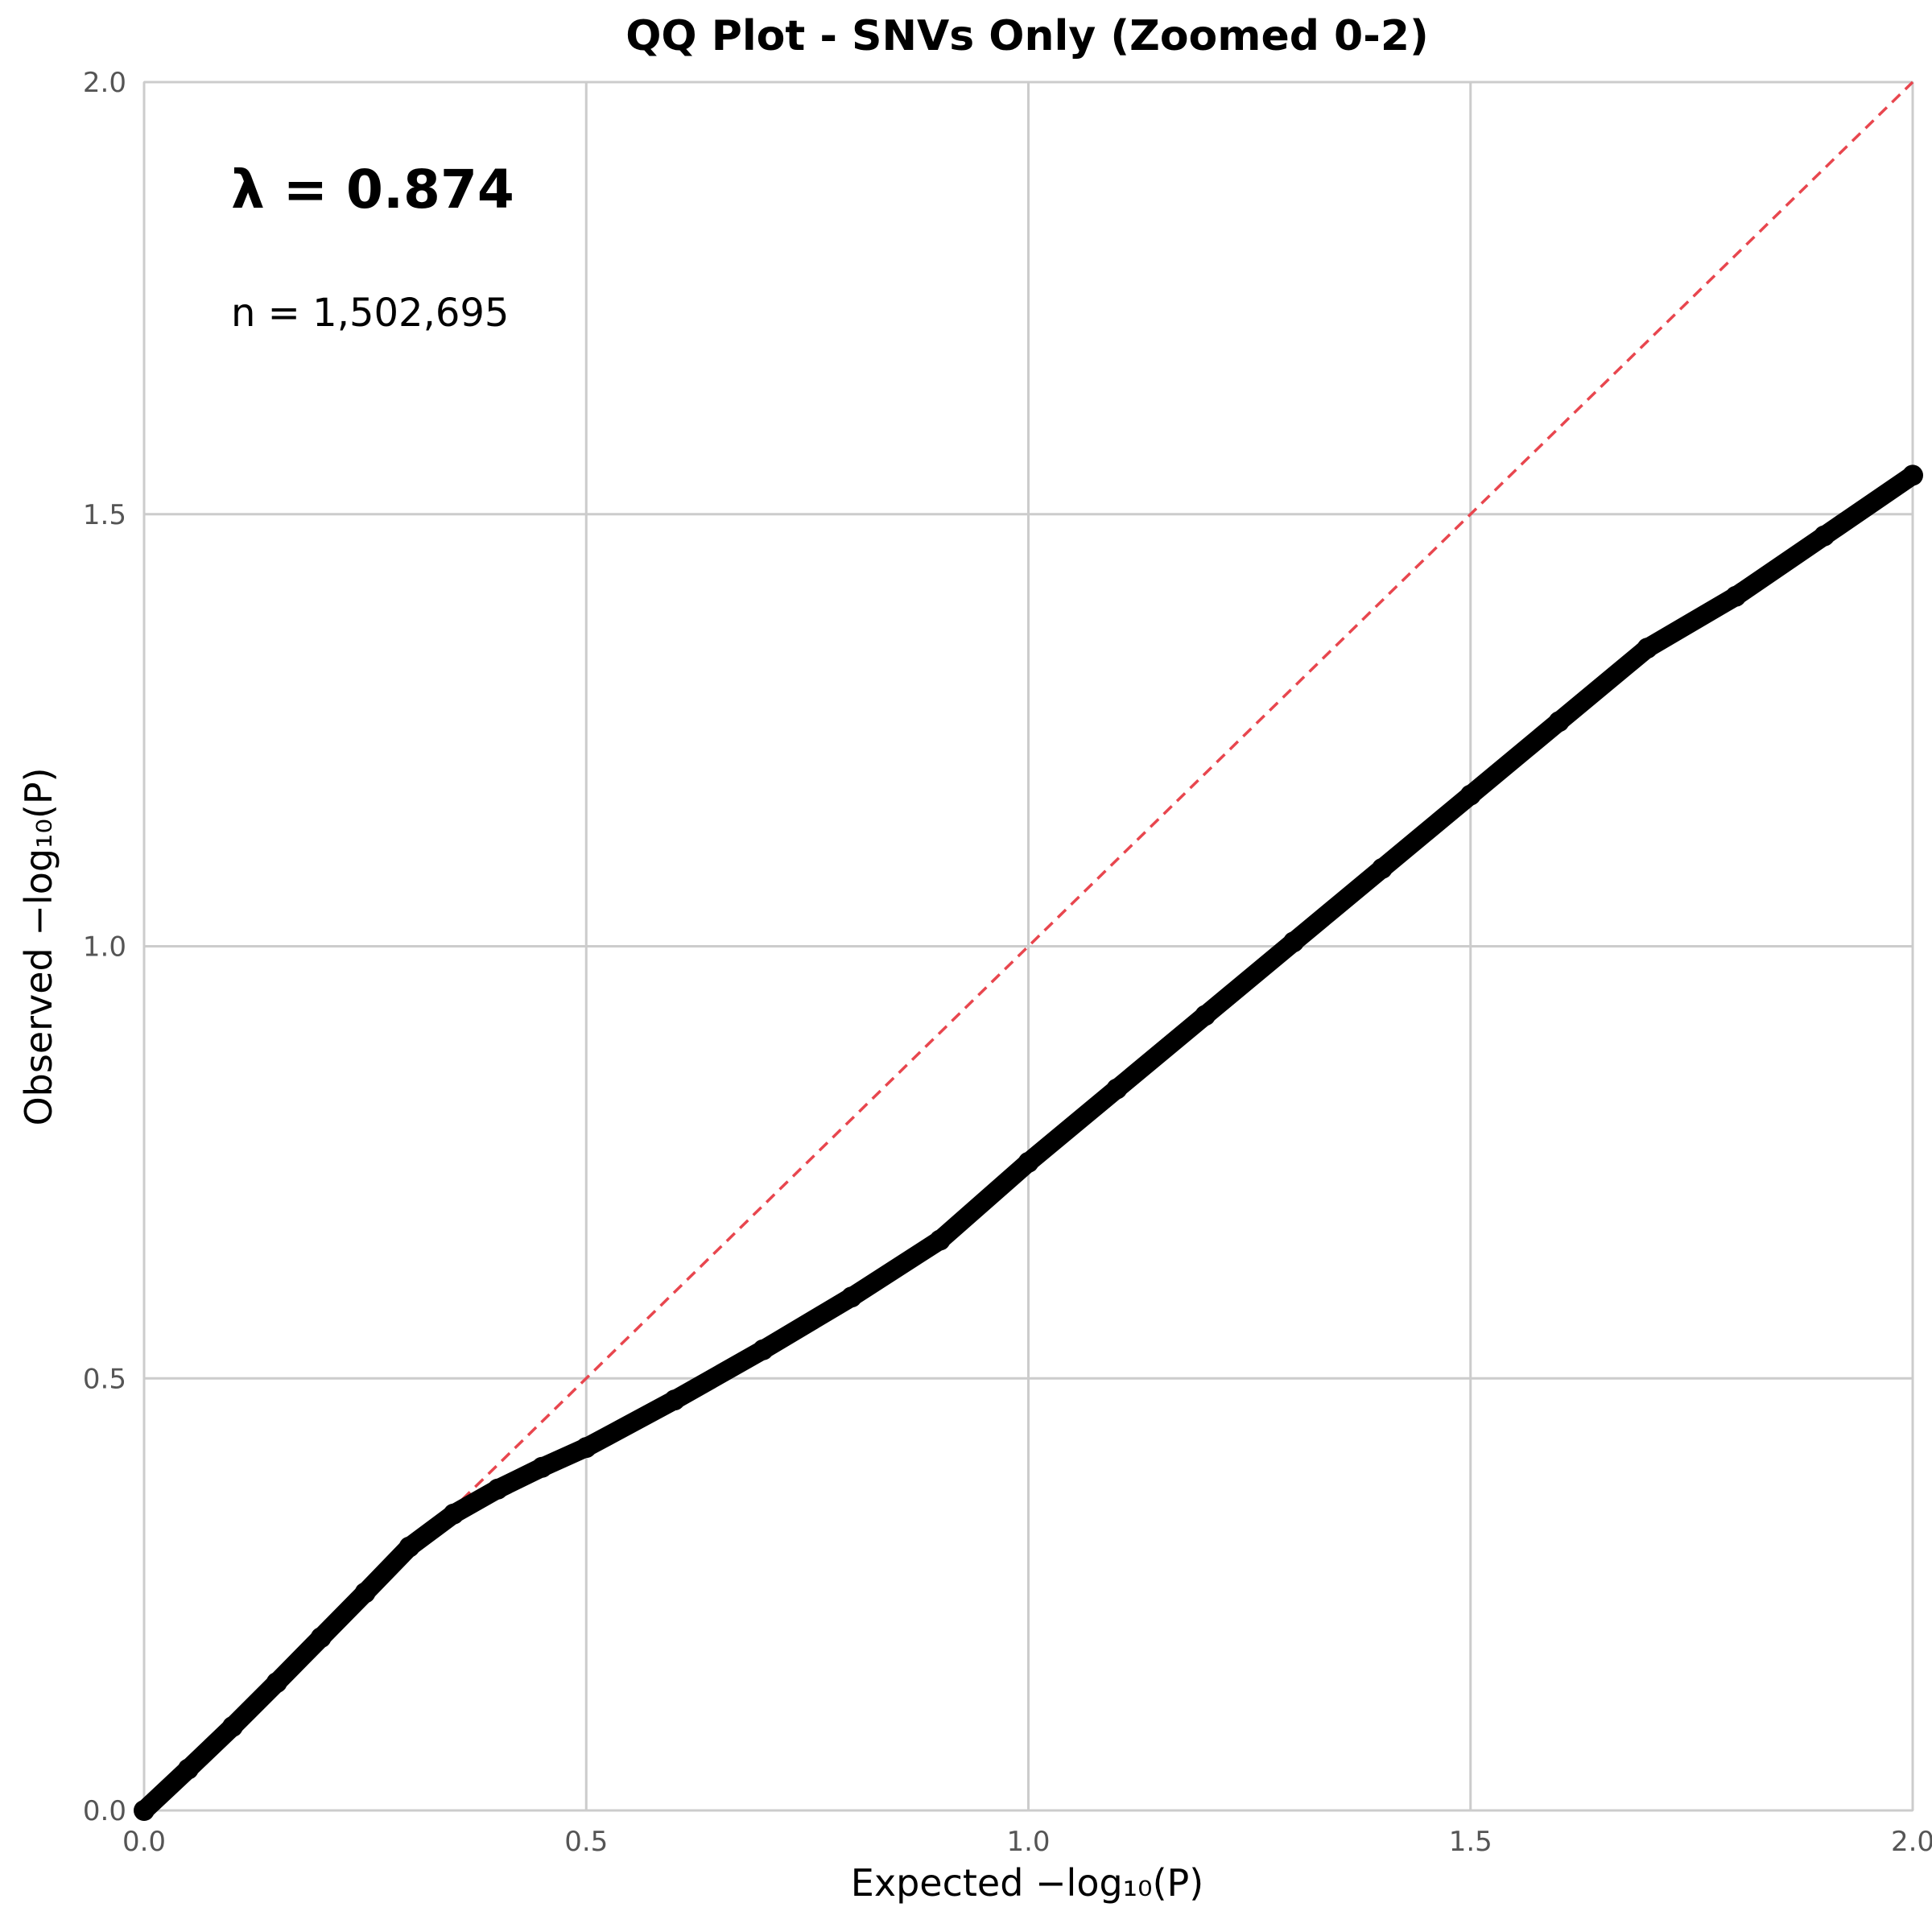  I want to click on lambda-annotation: λ = 0.874, so click(372, 190).